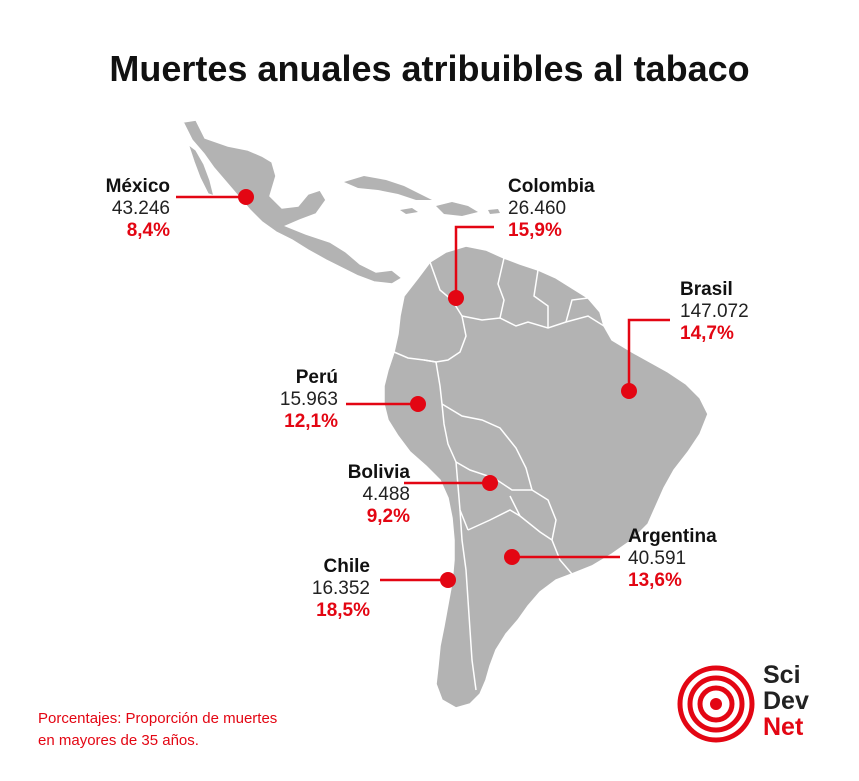  Describe the element at coordinates (629, 391) in the screenshot. I see `marker-brasil` at that location.